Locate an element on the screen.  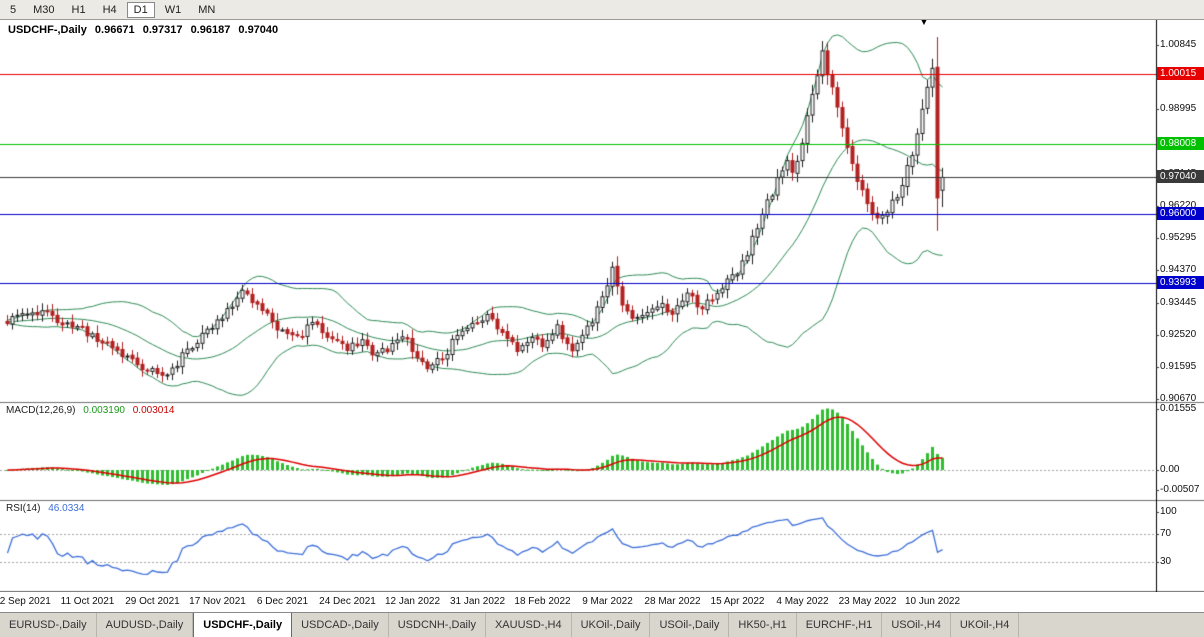
time-axis-label: 4 May 2022 is located at coordinates (802, 601).